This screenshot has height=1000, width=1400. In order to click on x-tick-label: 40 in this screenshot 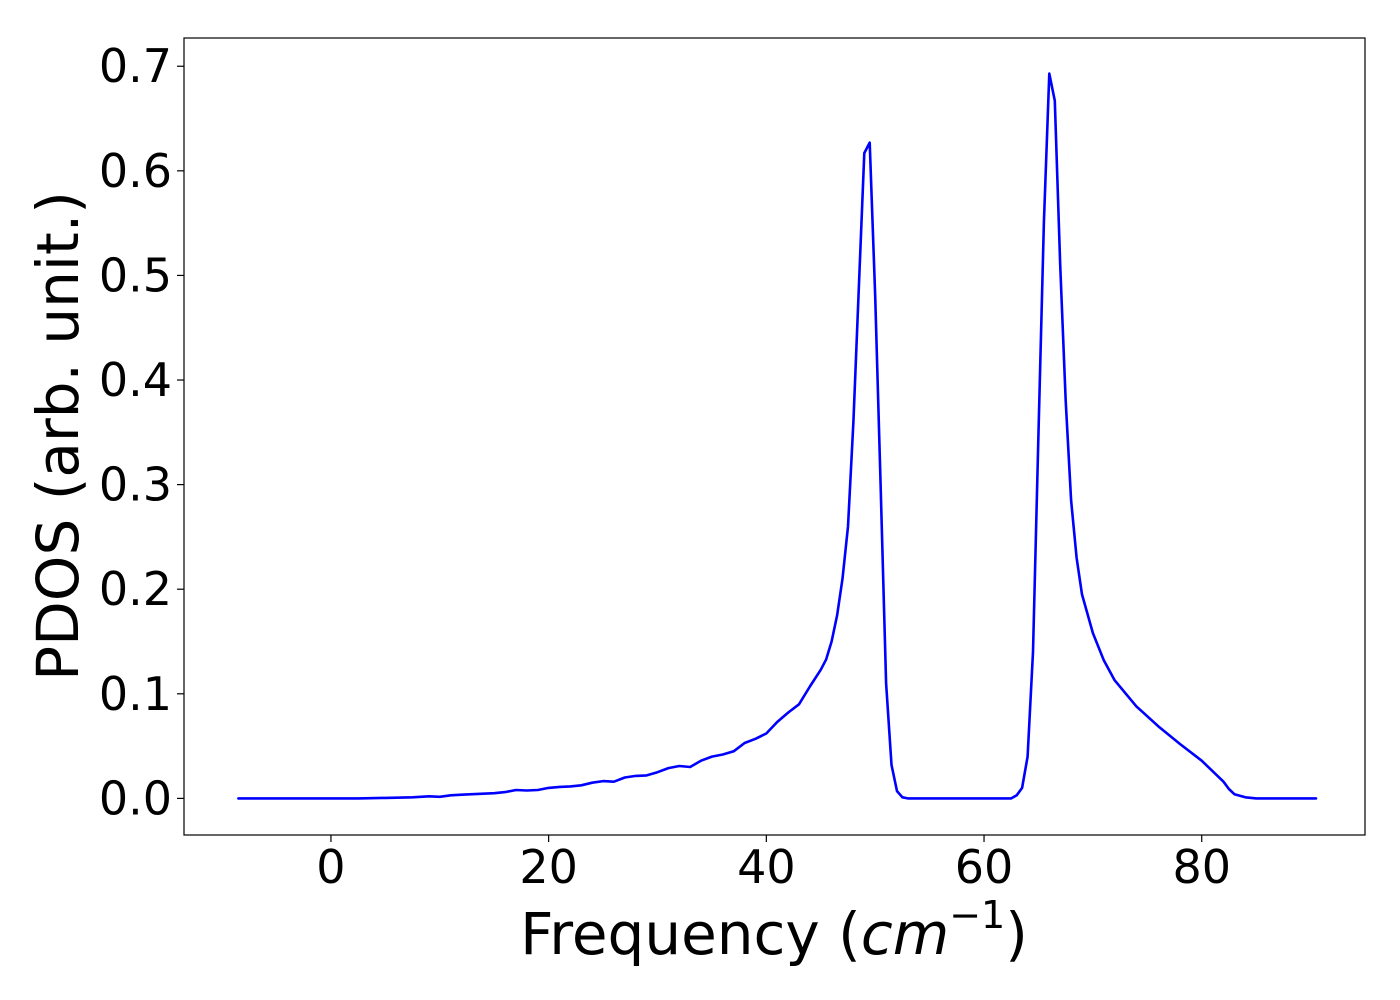, I will do `click(766, 867)`.